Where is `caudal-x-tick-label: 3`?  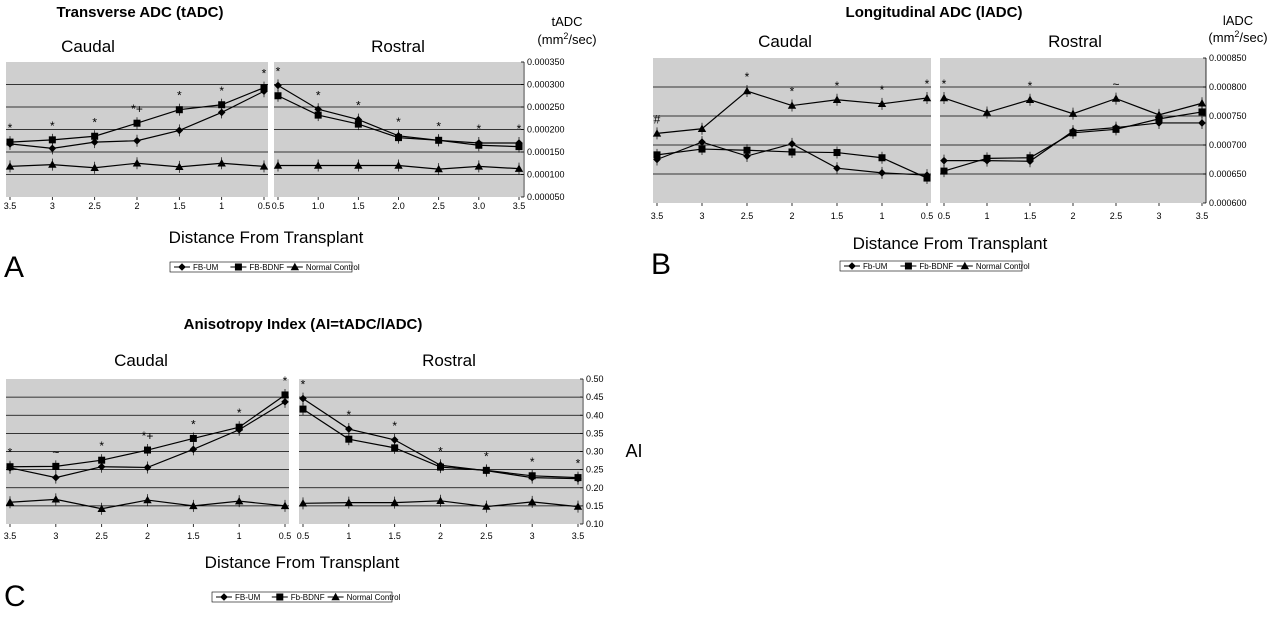 caudal-x-tick-label: 3 is located at coordinates (701, 216).